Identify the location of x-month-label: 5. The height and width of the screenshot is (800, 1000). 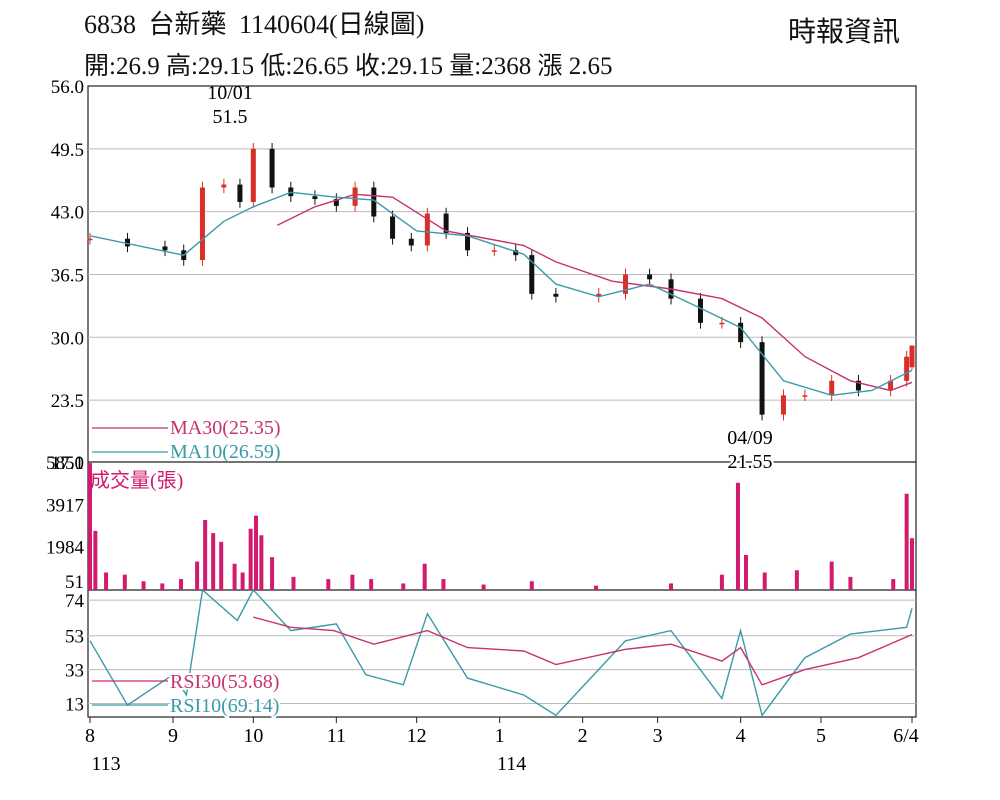
(821, 736).